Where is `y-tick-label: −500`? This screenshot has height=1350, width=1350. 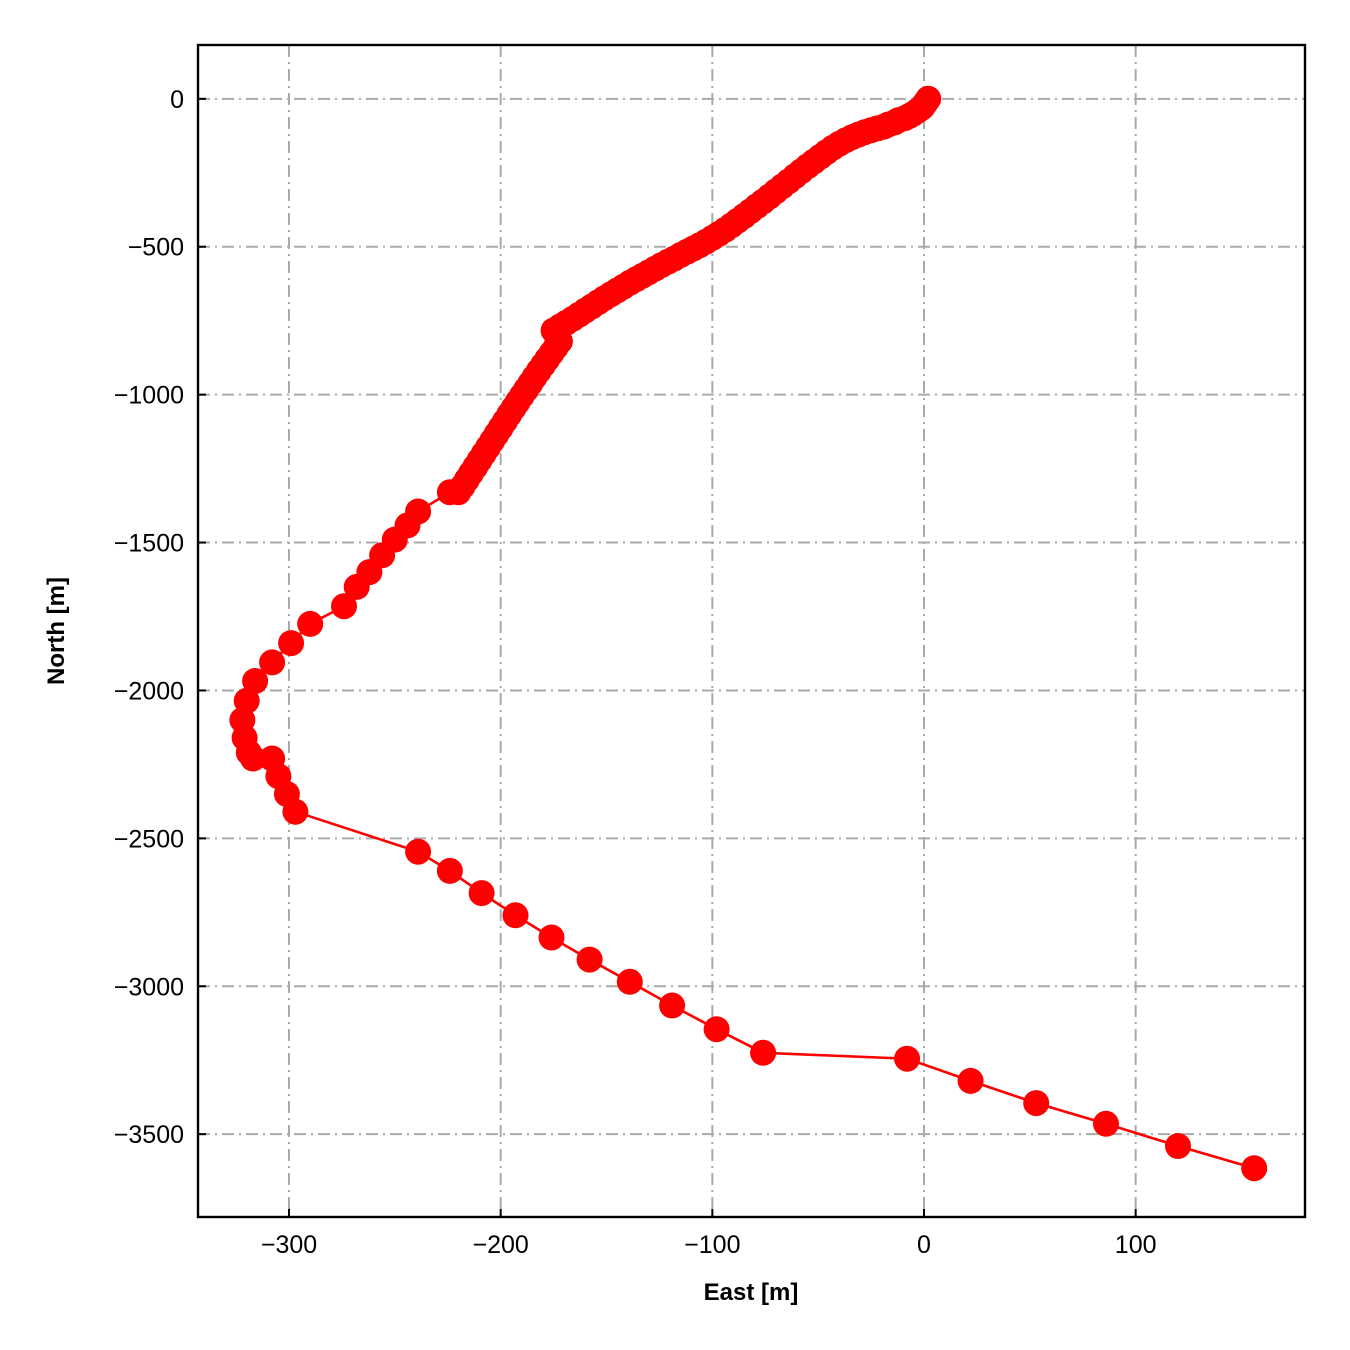 y-tick-label: −500 is located at coordinates (156, 248).